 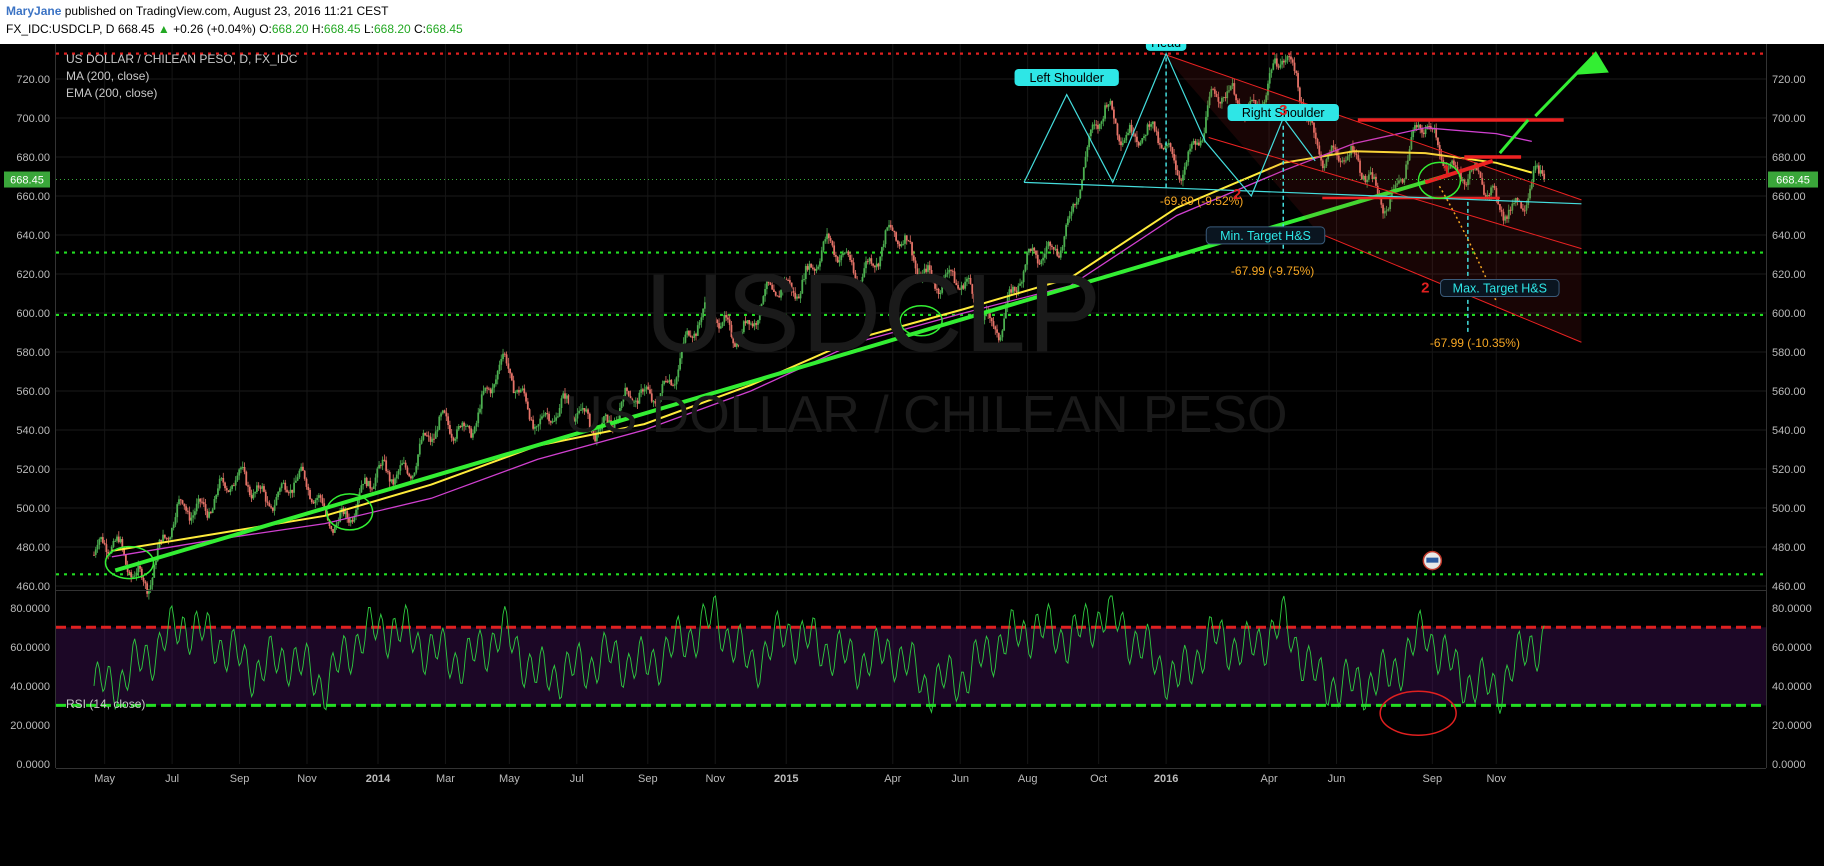 What do you see at coordinates (1272, 271) in the screenshot?
I see `min-move-label: -67.99 (-9.75%)` at bounding box center [1272, 271].